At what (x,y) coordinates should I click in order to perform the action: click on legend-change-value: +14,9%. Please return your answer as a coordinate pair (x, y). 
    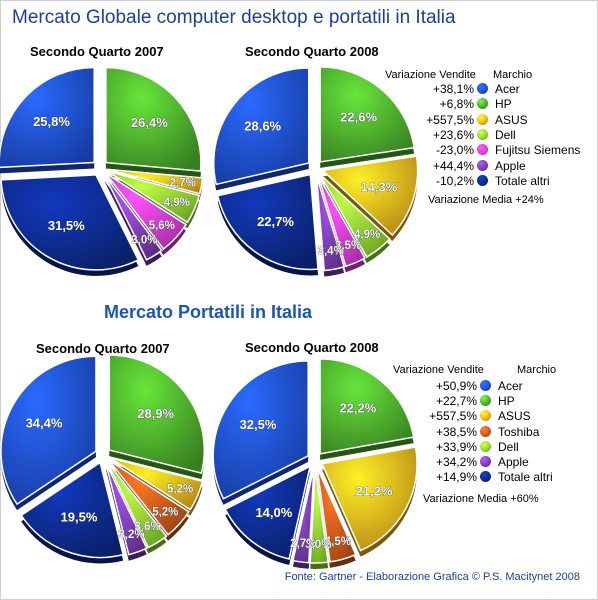
    Looking at the image, I should click on (456, 477).